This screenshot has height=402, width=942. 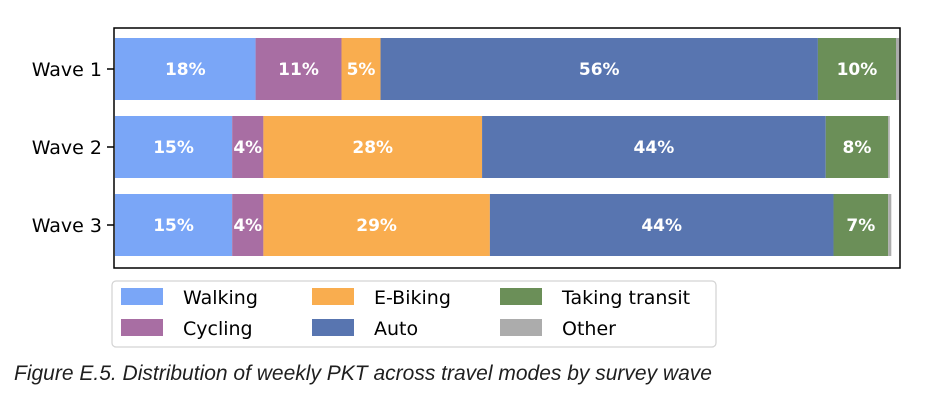 What do you see at coordinates (67, 226) in the screenshot?
I see `y-tick-label-wave-3: Wave 3` at bounding box center [67, 226].